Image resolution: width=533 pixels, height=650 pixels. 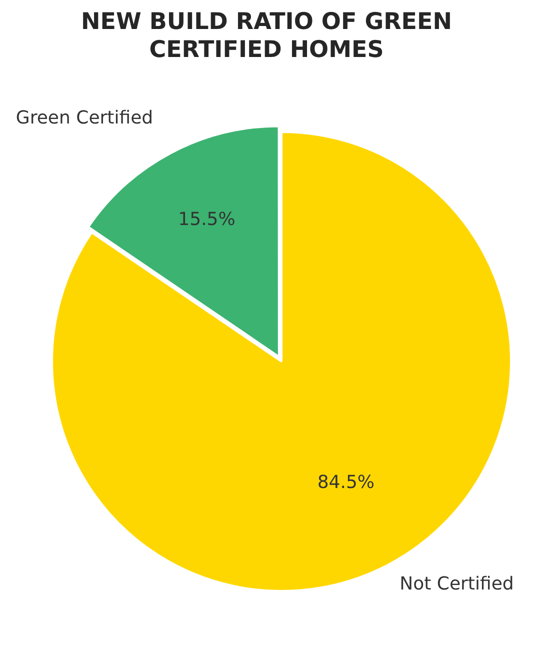 What do you see at coordinates (85, 118) in the screenshot?
I see `slice-label: Green Certified` at bounding box center [85, 118].